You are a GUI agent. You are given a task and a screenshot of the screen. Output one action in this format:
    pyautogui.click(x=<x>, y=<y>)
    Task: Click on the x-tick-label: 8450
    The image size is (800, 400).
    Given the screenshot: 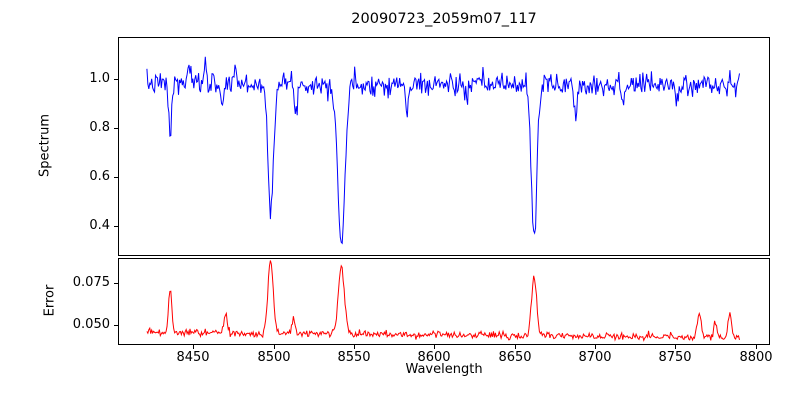 What is the action you would take?
    pyautogui.click(x=193, y=357)
    